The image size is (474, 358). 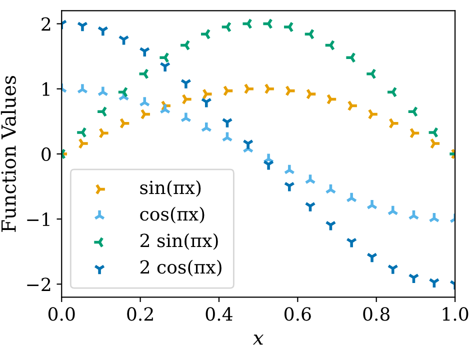 I want to click on x-tick-label: 1.0, so click(x=455, y=314).